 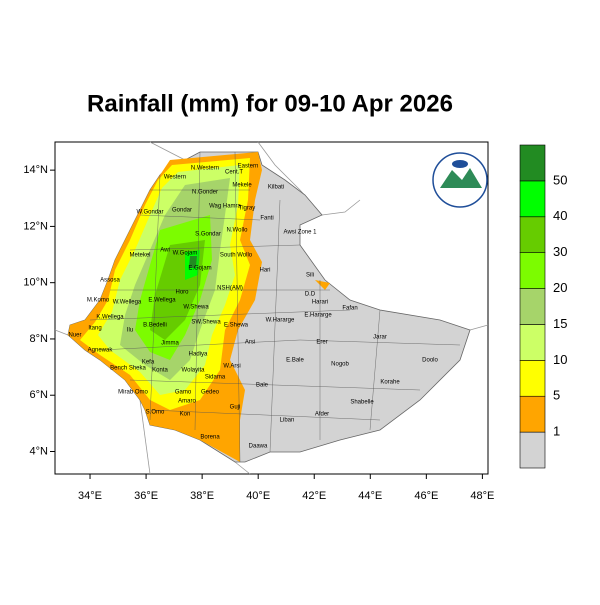 I want to click on colorbar-label: 30, so click(x=560, y=251).